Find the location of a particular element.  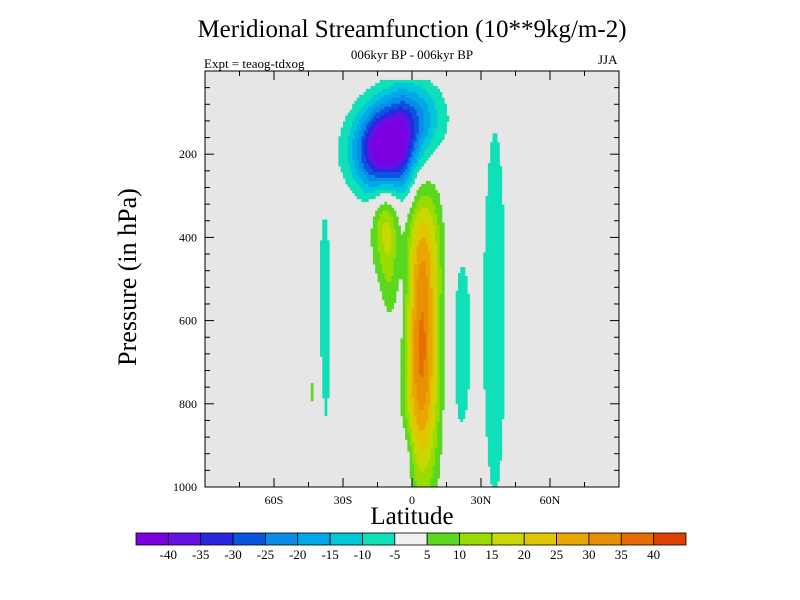

chart-title: Meridional Streamfunction (10**9kg/m-2) is located at coordinates (412, 29).